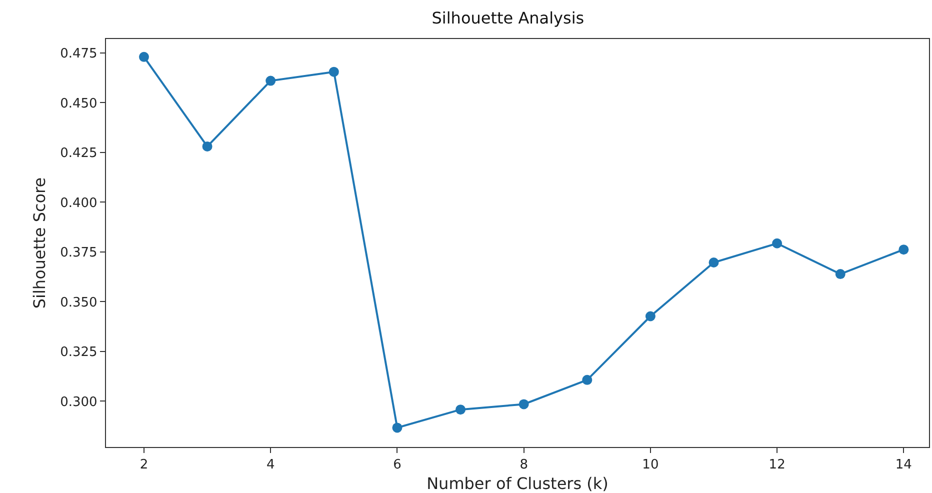 The height and width of the screenshot is (493, 932). What do you see at coordinates (524, 465) in the screenshot?
I see `x-tick-label: 8` at bounding box center [524, 465].